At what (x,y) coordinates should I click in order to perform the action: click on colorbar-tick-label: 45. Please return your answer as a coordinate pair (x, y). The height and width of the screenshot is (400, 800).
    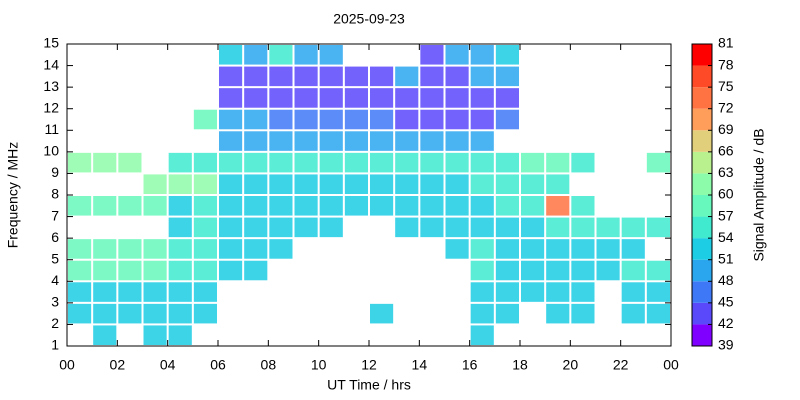
    Looking at the image, I should click on (726, 302).